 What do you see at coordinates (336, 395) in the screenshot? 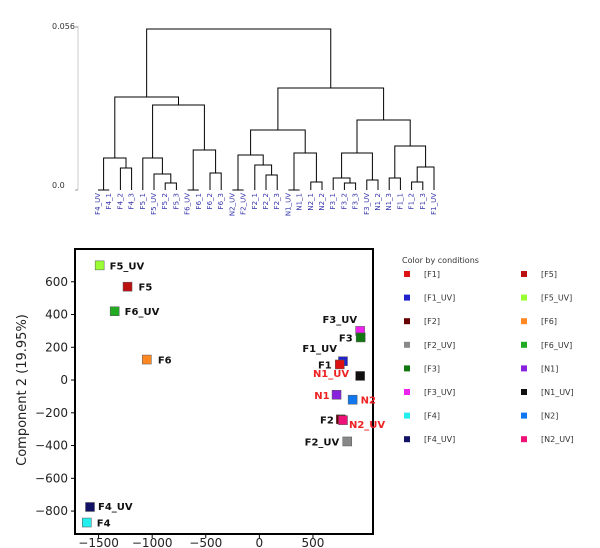
I see `point-n1` at bounding box center [336, 395].